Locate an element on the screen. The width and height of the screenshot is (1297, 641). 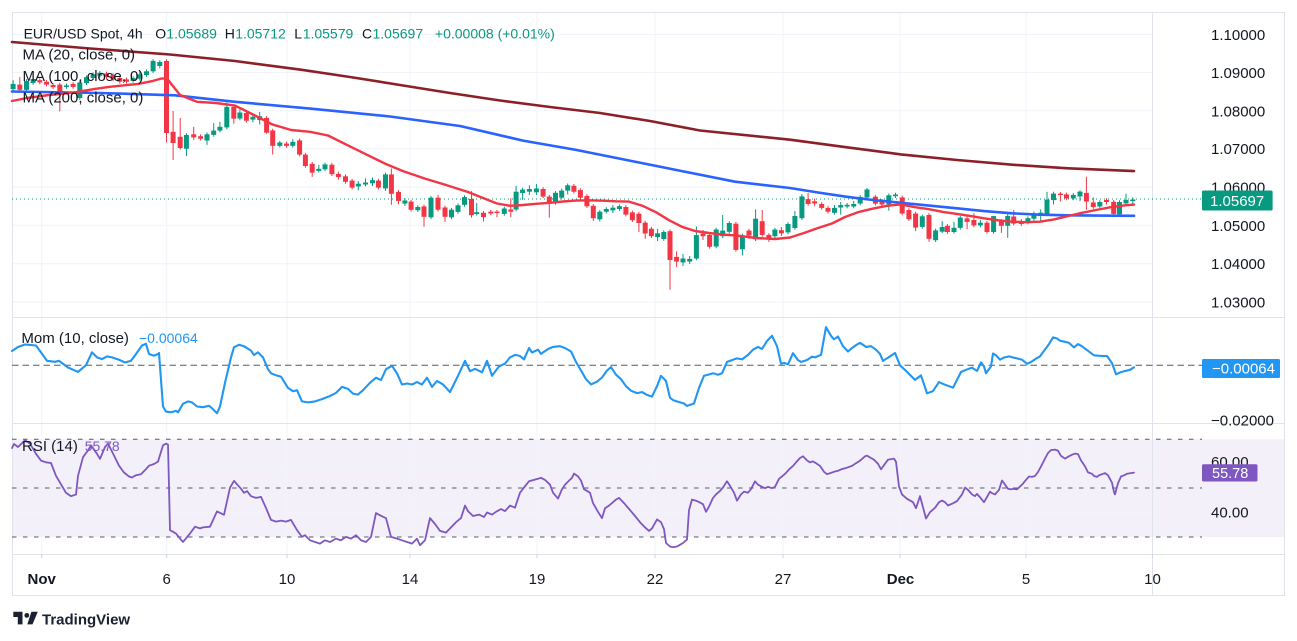
svg-text: 1.05689 is located at coordinates (191, 34).